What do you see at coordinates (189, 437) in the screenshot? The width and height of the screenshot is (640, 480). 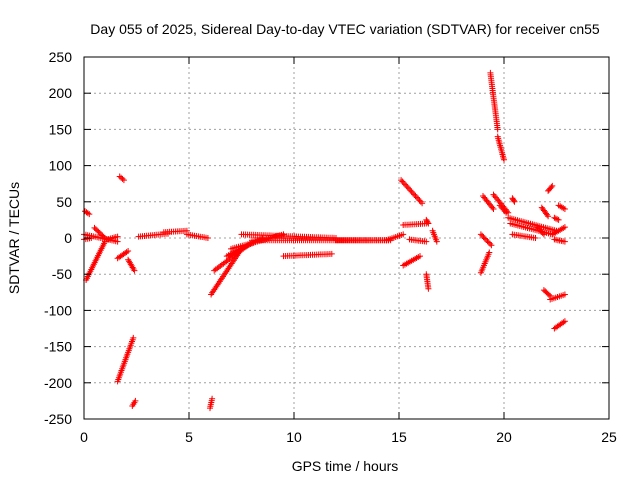 I see `x-tick-label: 5` at bounding box center [189, 437].